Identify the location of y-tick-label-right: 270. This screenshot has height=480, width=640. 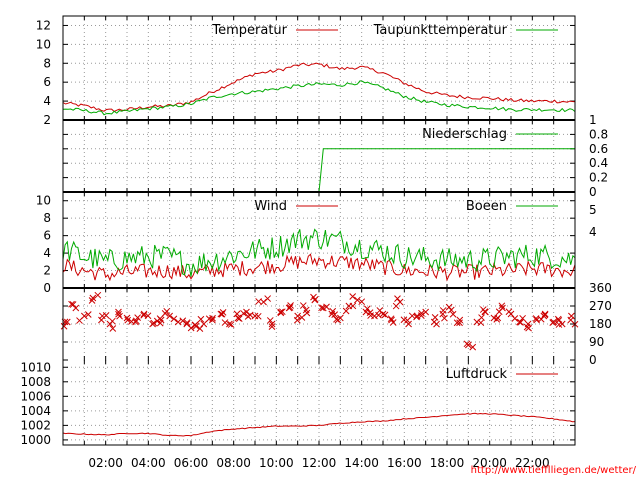
(600, 306).